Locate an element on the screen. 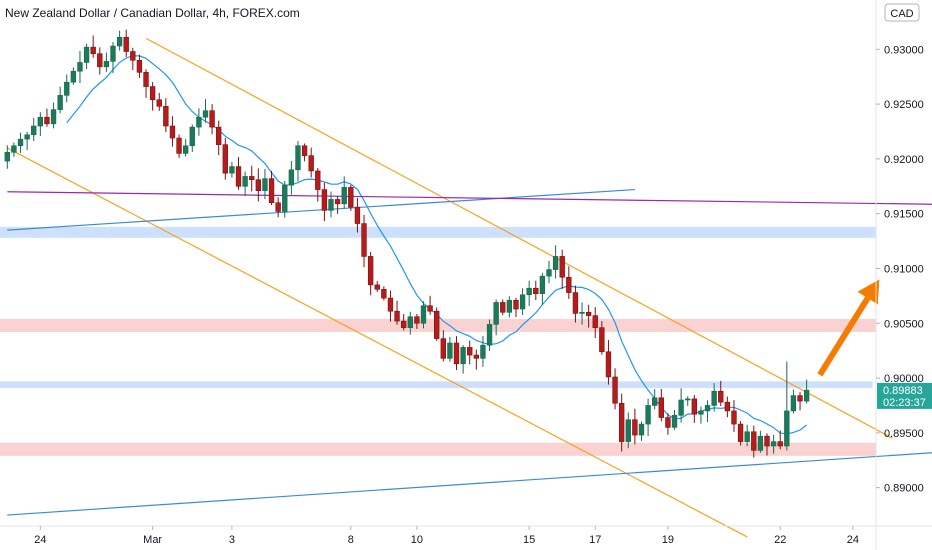 This screenshot has height=550, width=932. currency-badge-box is located at coordinates (902, 12).